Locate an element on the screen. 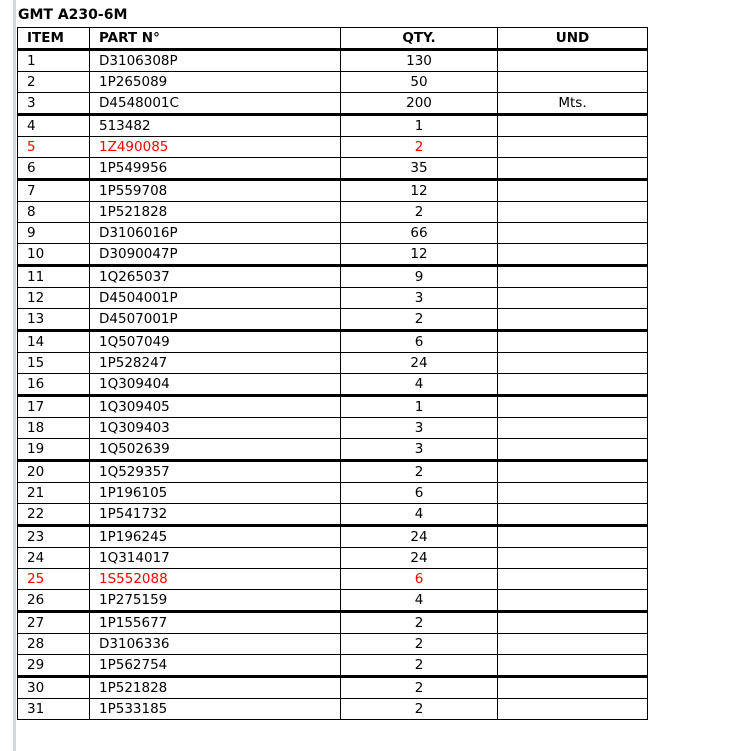 Image resolution: width=740 pixels, height=751 pixels. cell-part: 1Q309404 is located at coordinates (215, 385).